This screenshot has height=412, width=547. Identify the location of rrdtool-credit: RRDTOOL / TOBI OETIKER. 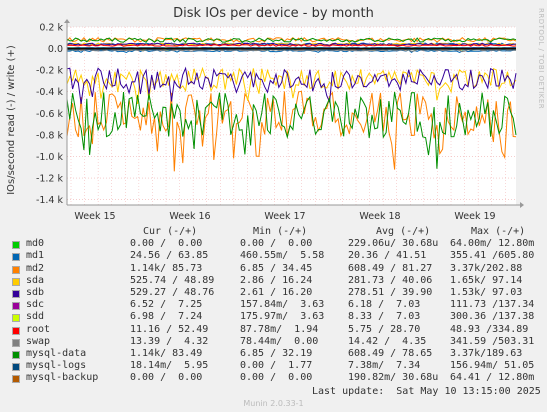
(541, 59).